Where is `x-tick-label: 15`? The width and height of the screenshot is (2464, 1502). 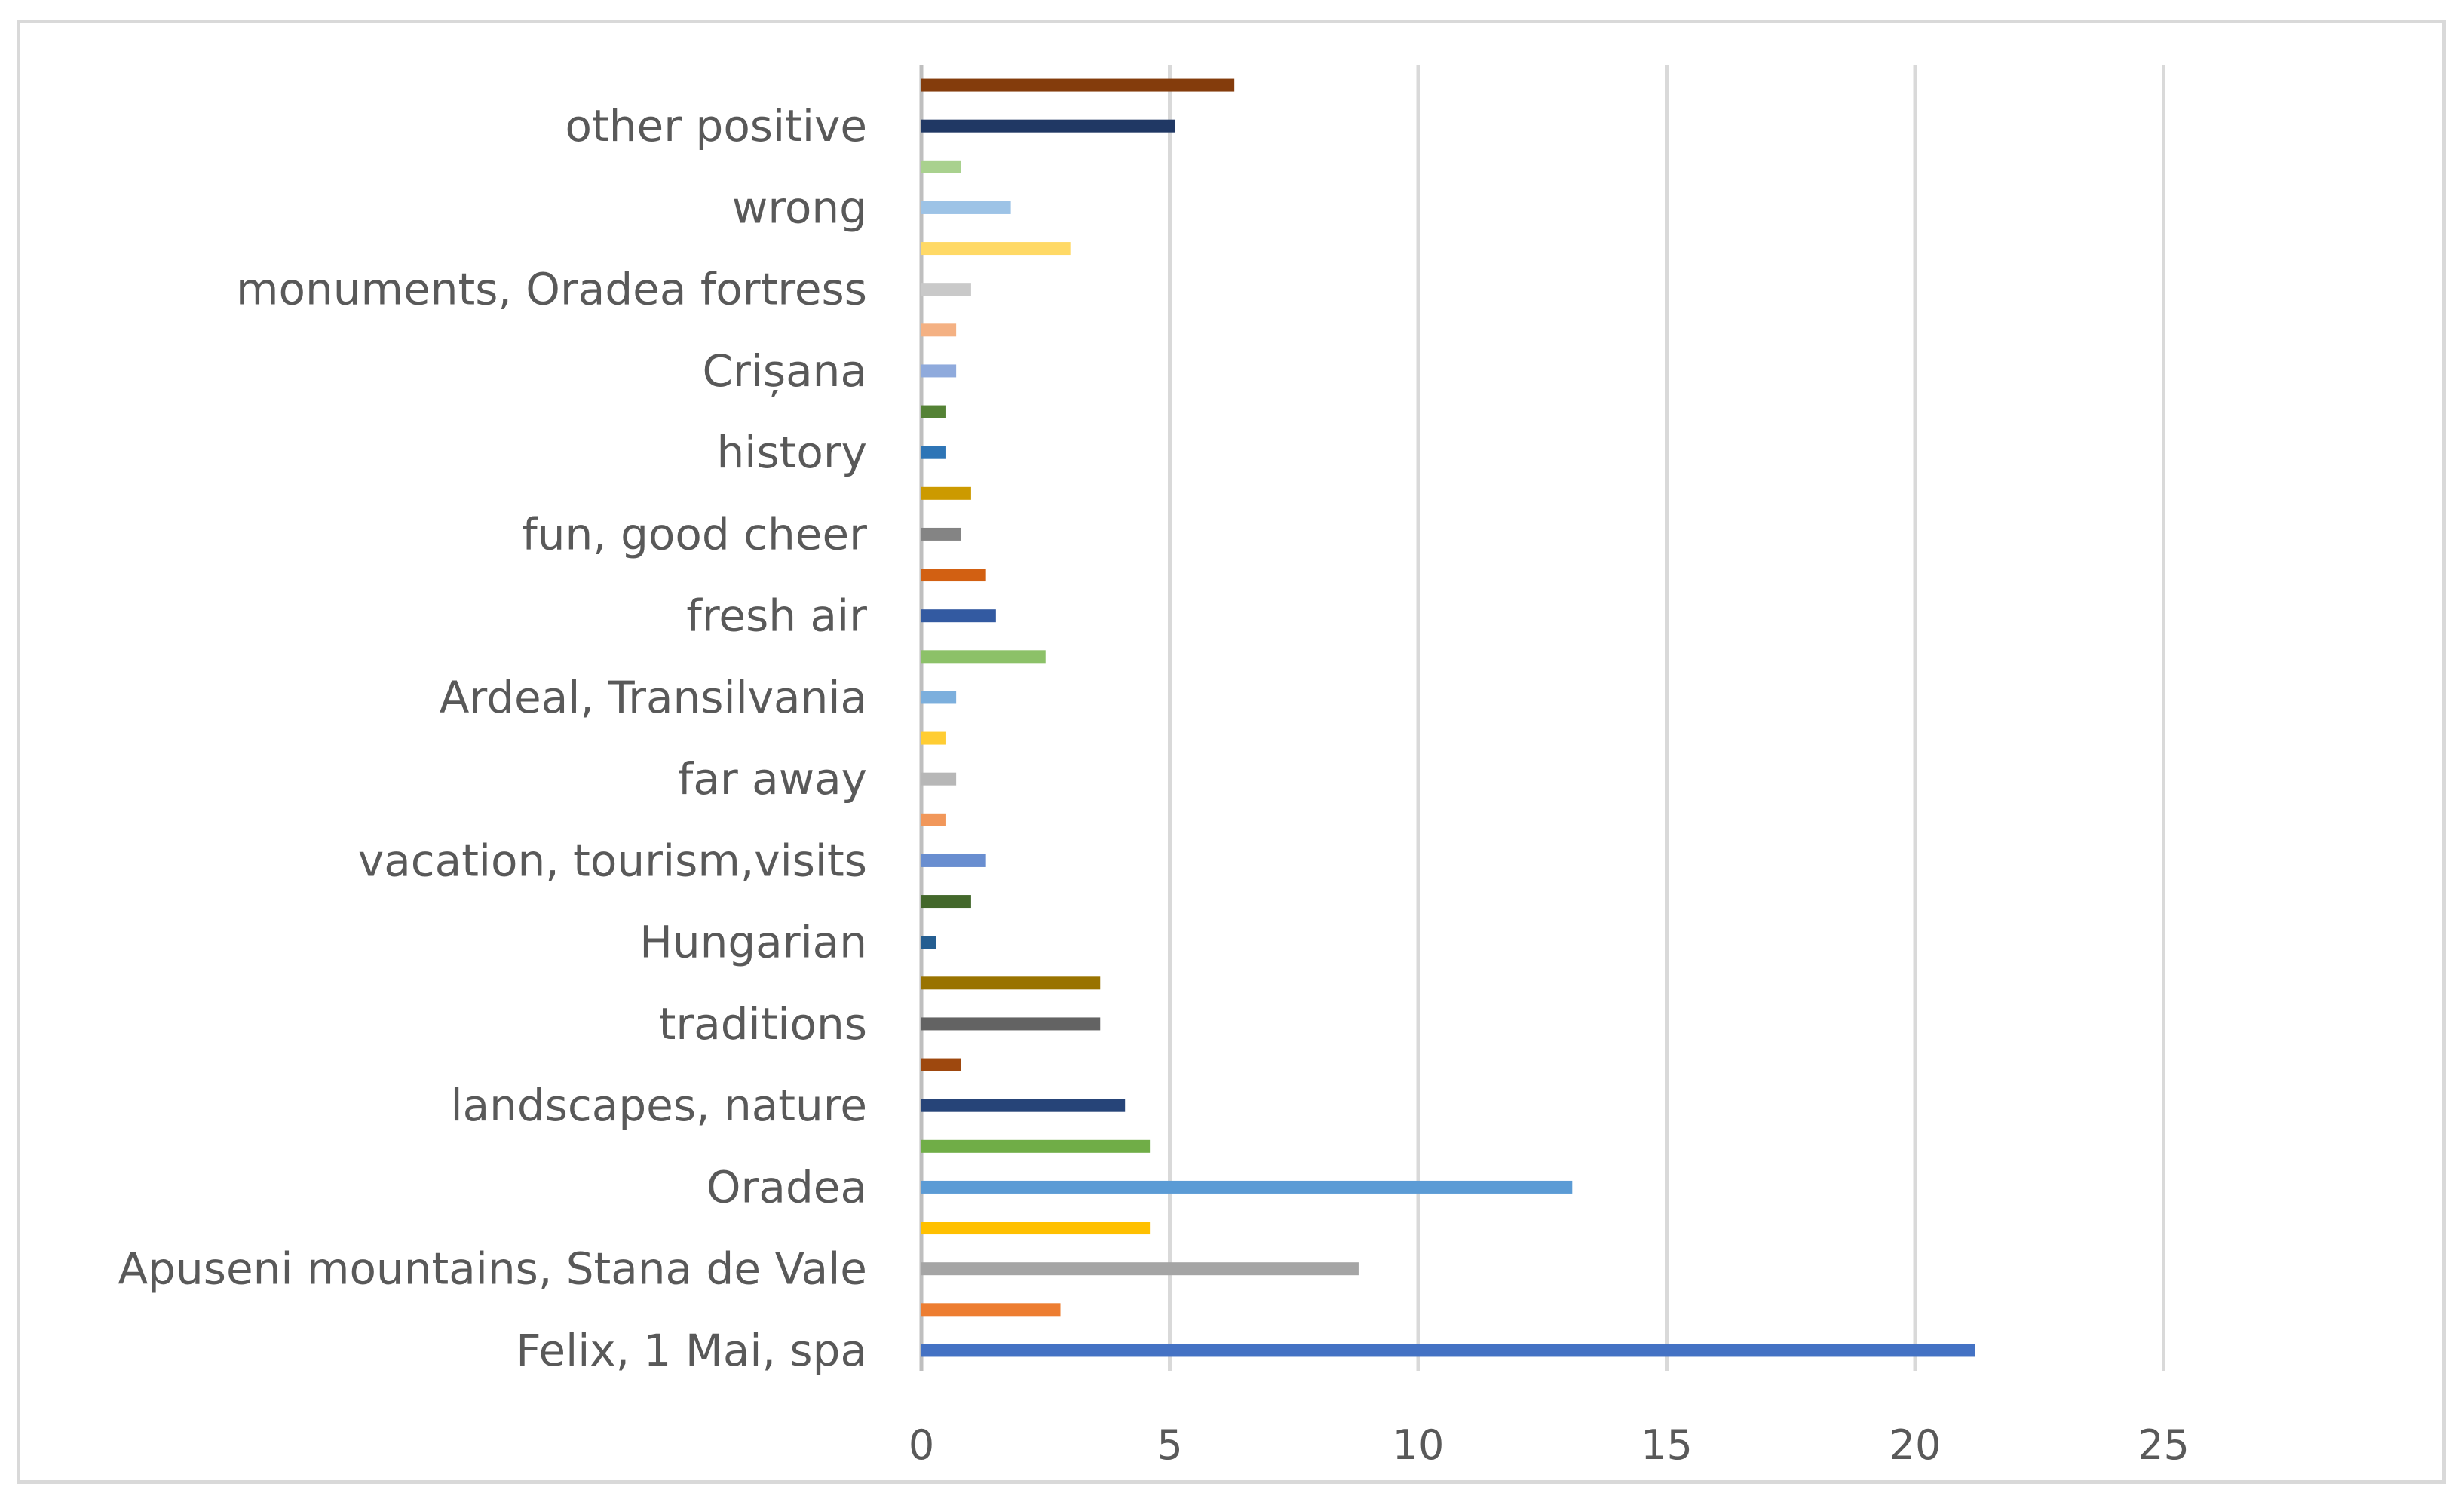 x-tick-label: 15 is located at coordinates (1667, 1445).